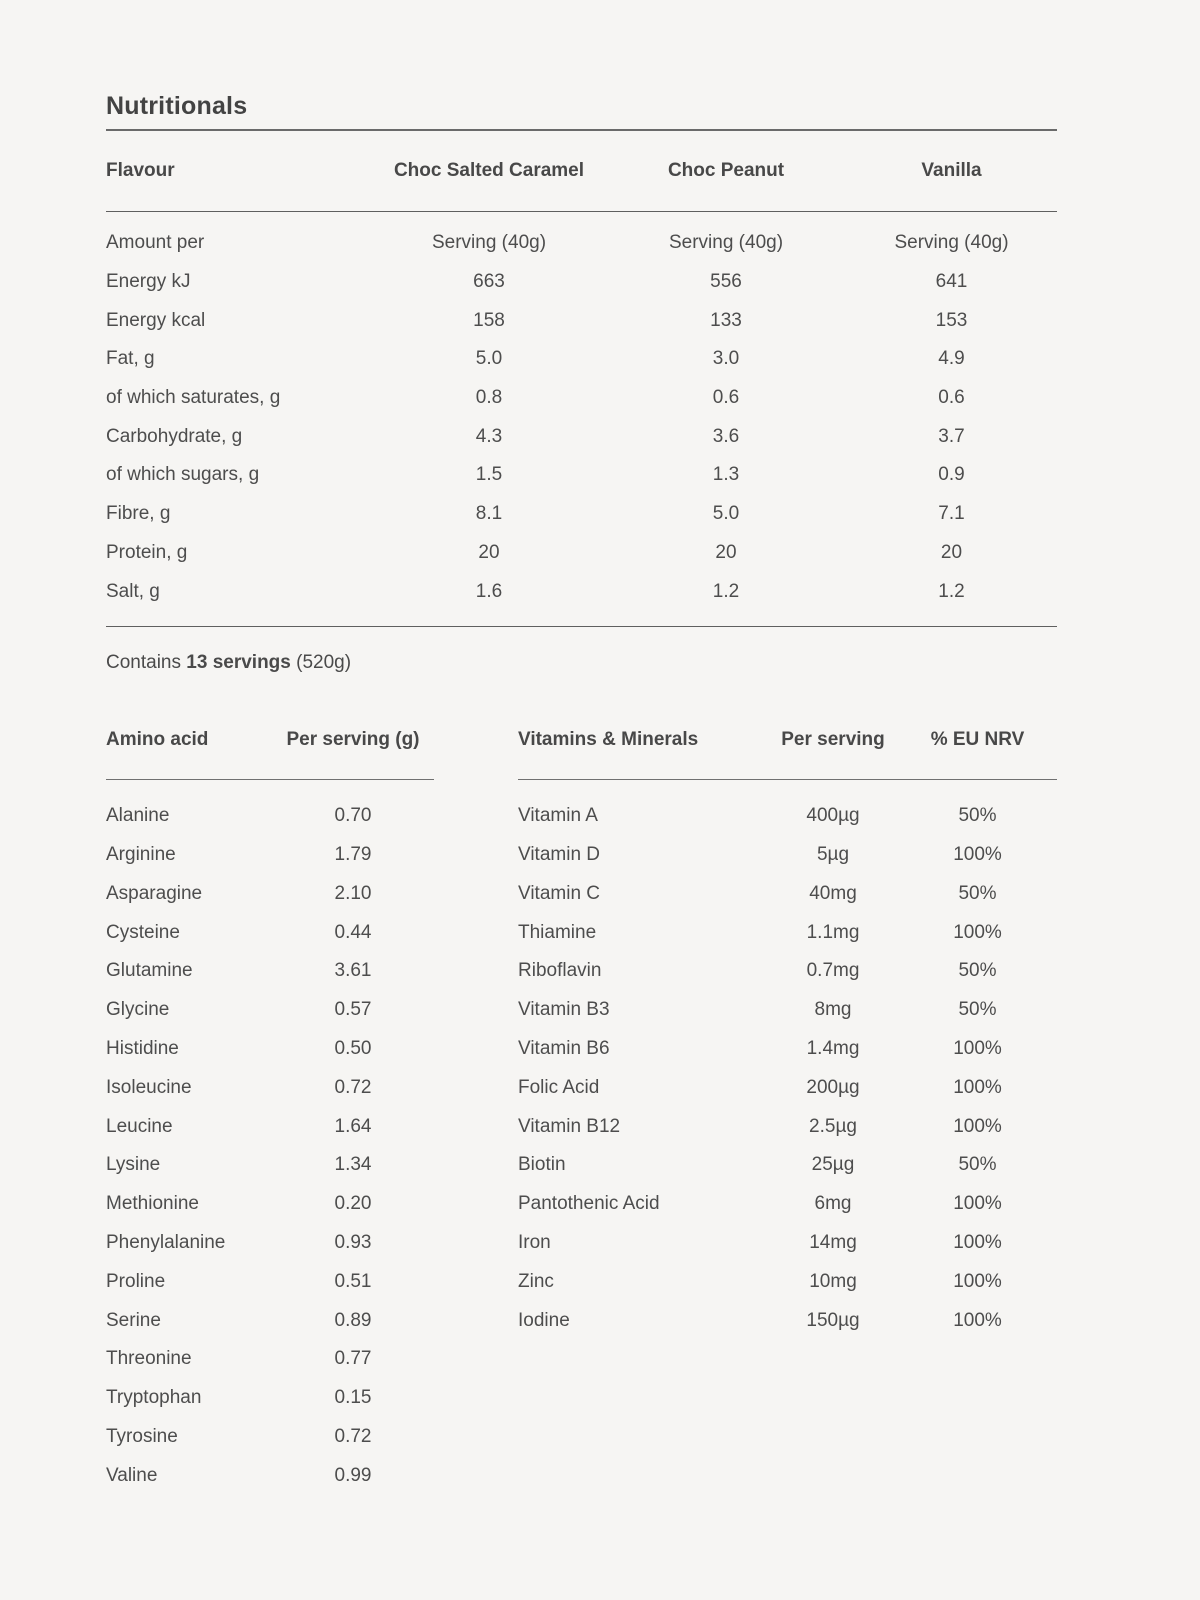 The height and width of the screenshot is (1600, 1200). Describe the element at coordinates (787, 1010) in the screenshot. I see `vitamin-row: Vitamin B3 8mg 50%` at that location.